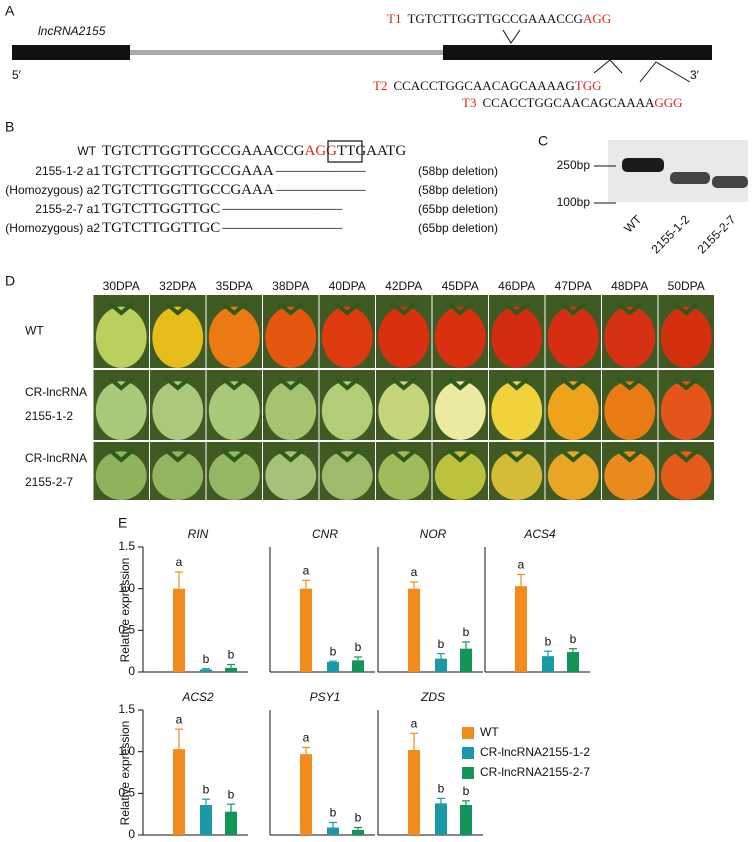 The width and height of the screenshot is (752, 842). I want to click on exon, so click(71, 52).